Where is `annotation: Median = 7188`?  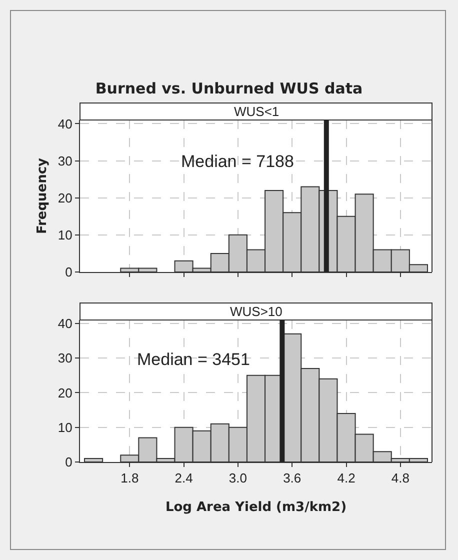
annotation: Median = 7188 is located at coordinates (237, 161).